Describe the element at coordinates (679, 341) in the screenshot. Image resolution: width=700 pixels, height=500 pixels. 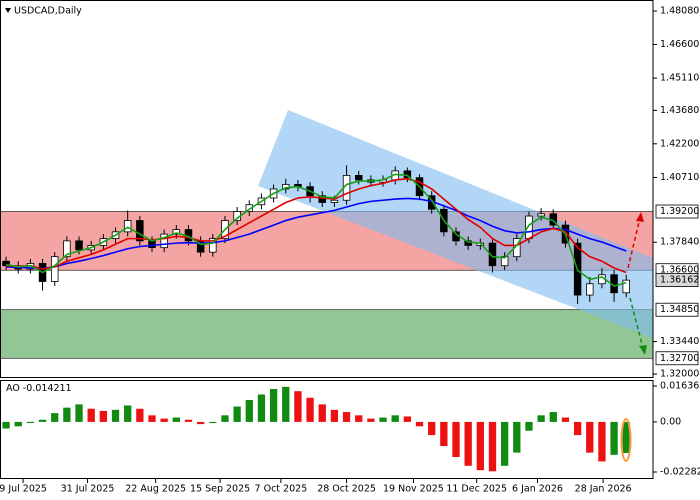
I see `y-tick-label: 1.33440` at that location.